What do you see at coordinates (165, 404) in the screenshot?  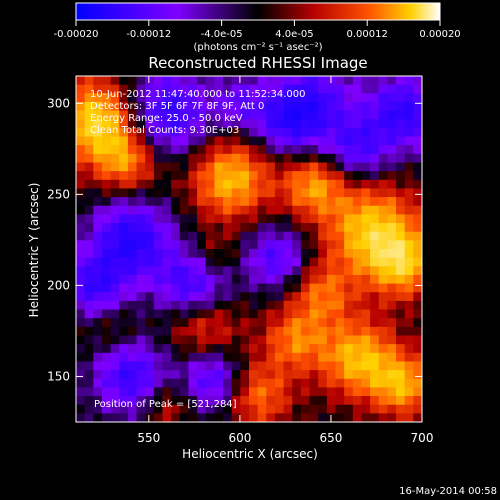 I see `annotation-peak-position: Position of Peak = [521,284]` at bounding box center [165, 404].